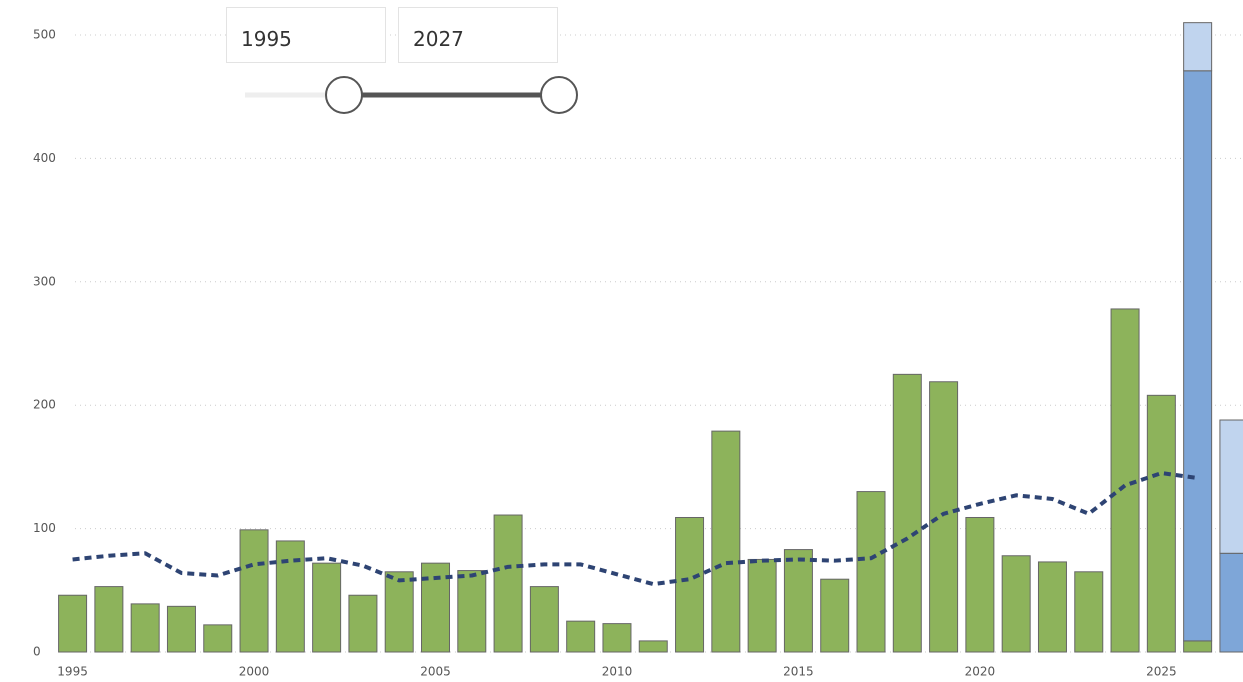 The height and width of the screenshot is (682, 1243). I want to click on y-tick-label: 500, so click(44, 35).